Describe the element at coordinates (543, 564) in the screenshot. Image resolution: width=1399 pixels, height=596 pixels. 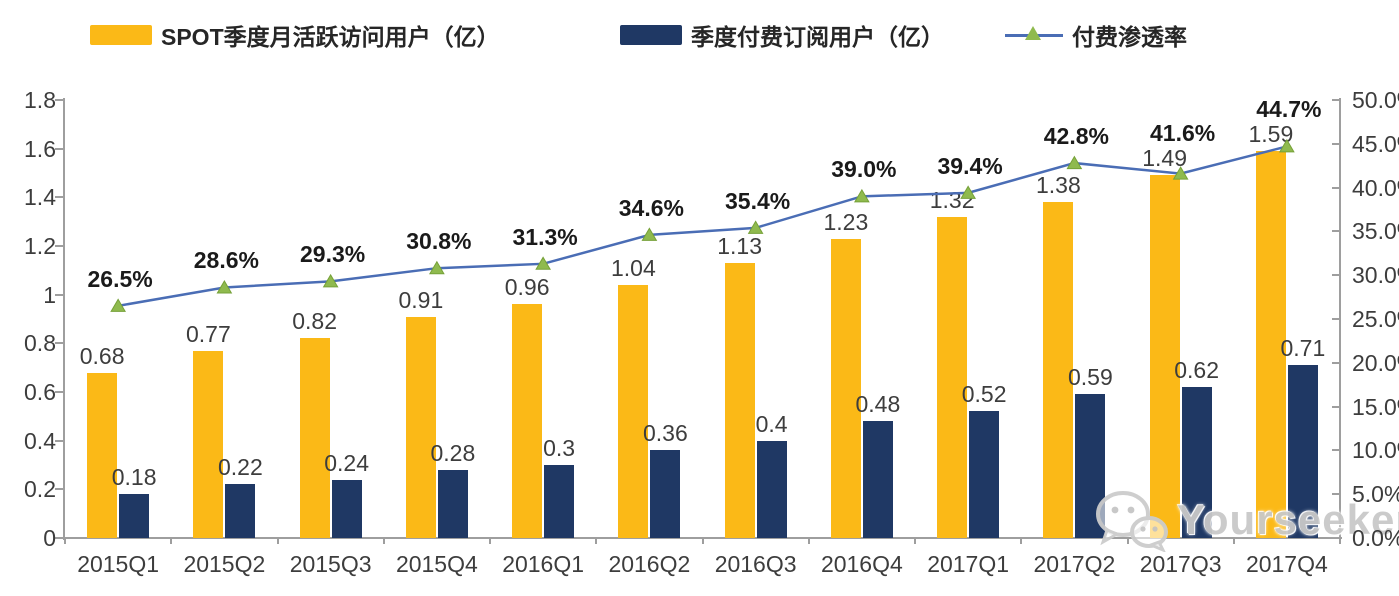
I see `x-tick-label: 2016Q1` at that location.